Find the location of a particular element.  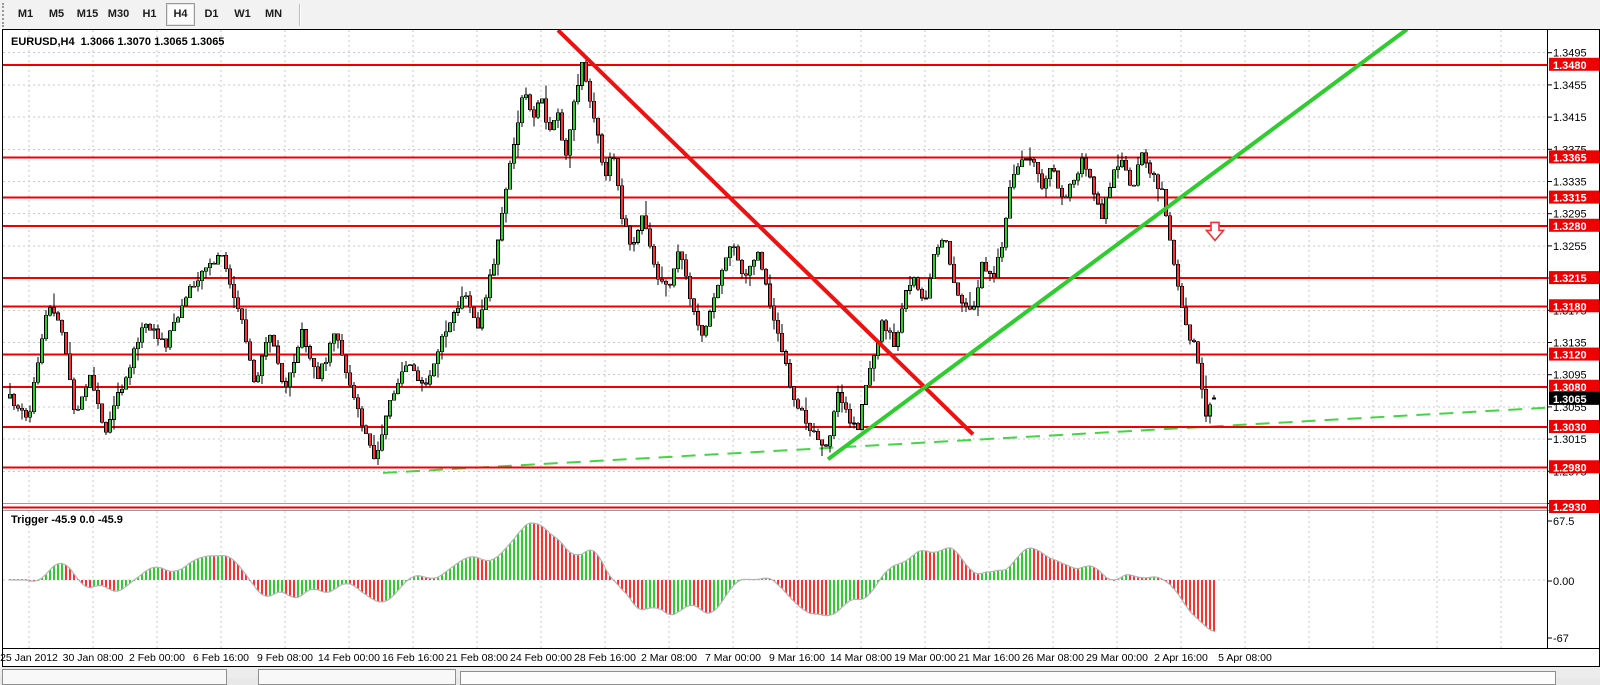

timeframe-buttons: M1 M5 M15 M30 H1 H4 D1 W1 MN is located at coordinates (149, 14).